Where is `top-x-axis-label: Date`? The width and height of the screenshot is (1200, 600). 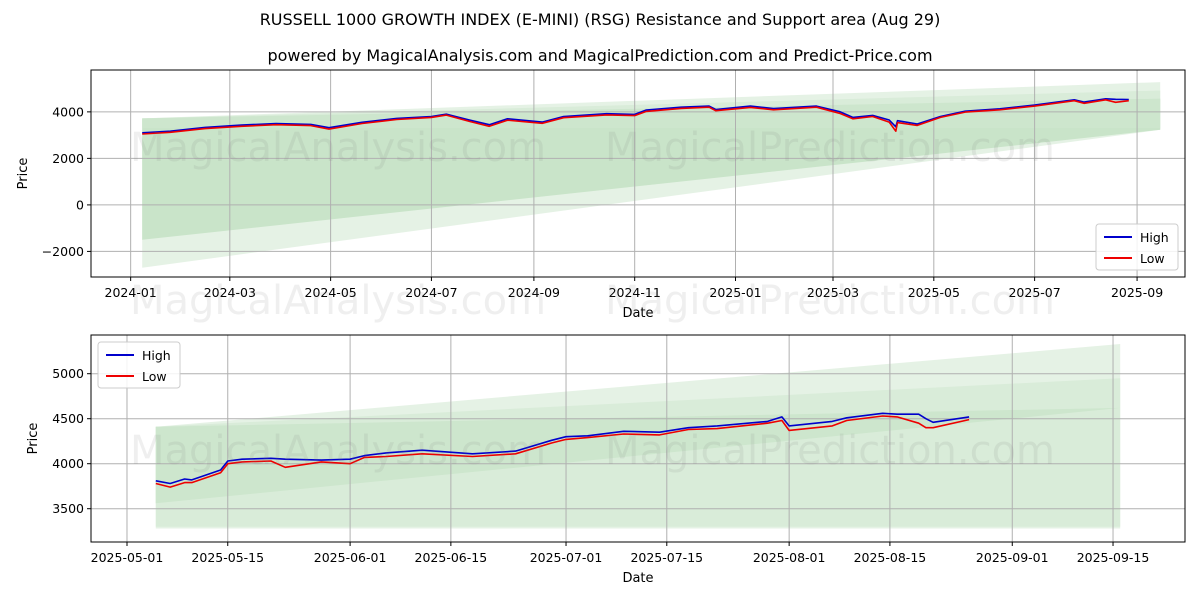
top-x-axis-label: Date is located at coordinates (637, 313).